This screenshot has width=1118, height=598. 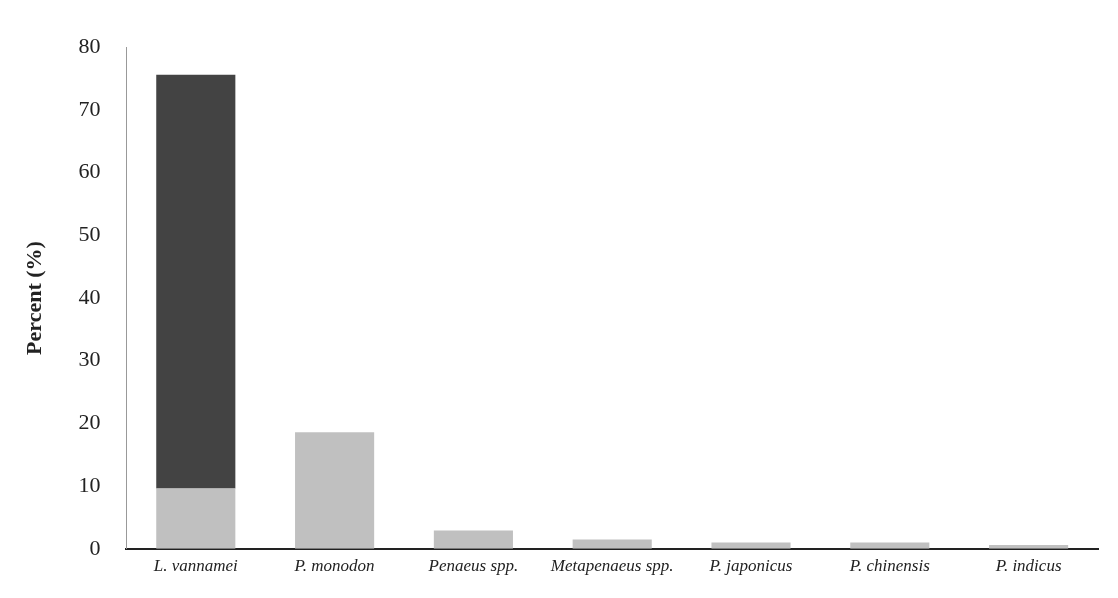 I want to click on x-tick-label: P. japonicus, so click(x=750, y=566).